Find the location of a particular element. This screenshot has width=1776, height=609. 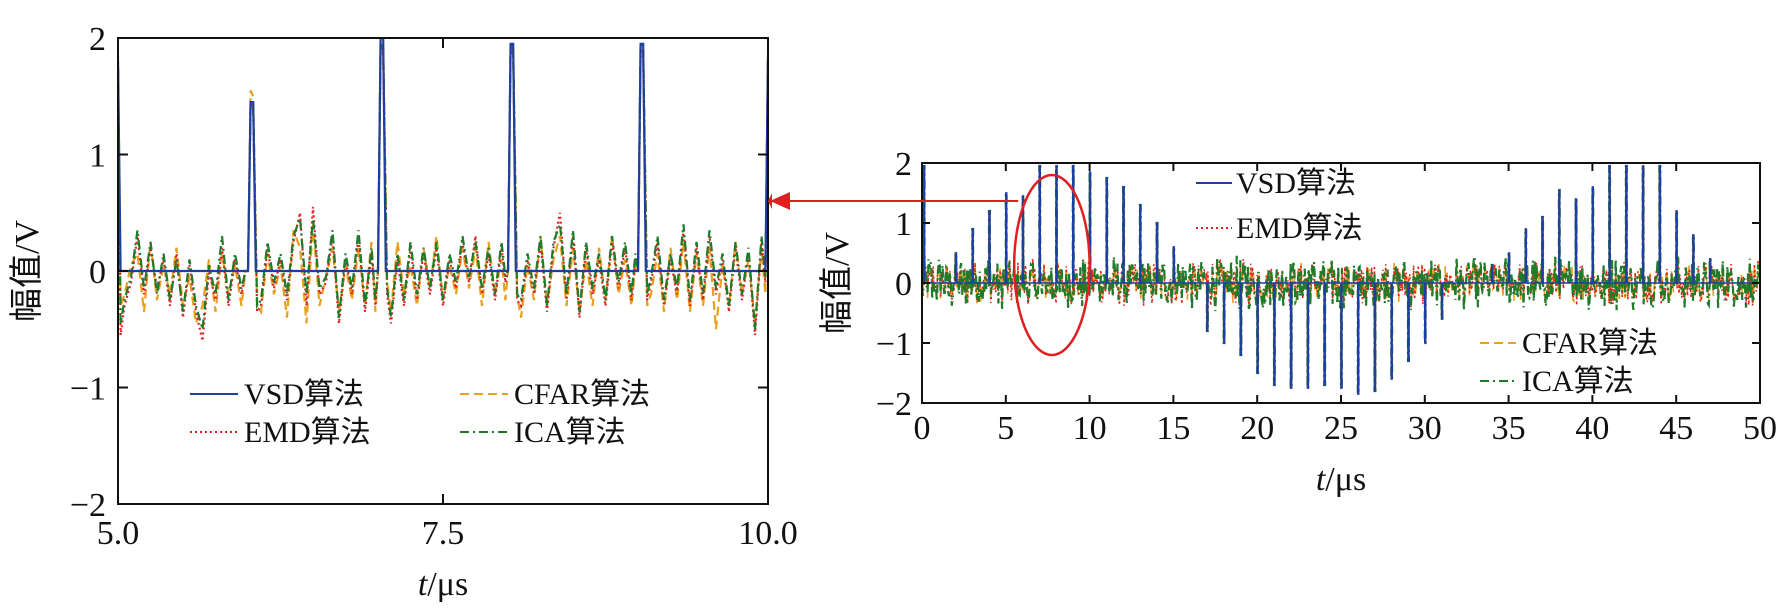

right-y-tick-label: −1 is located at coordinates (894, 344).